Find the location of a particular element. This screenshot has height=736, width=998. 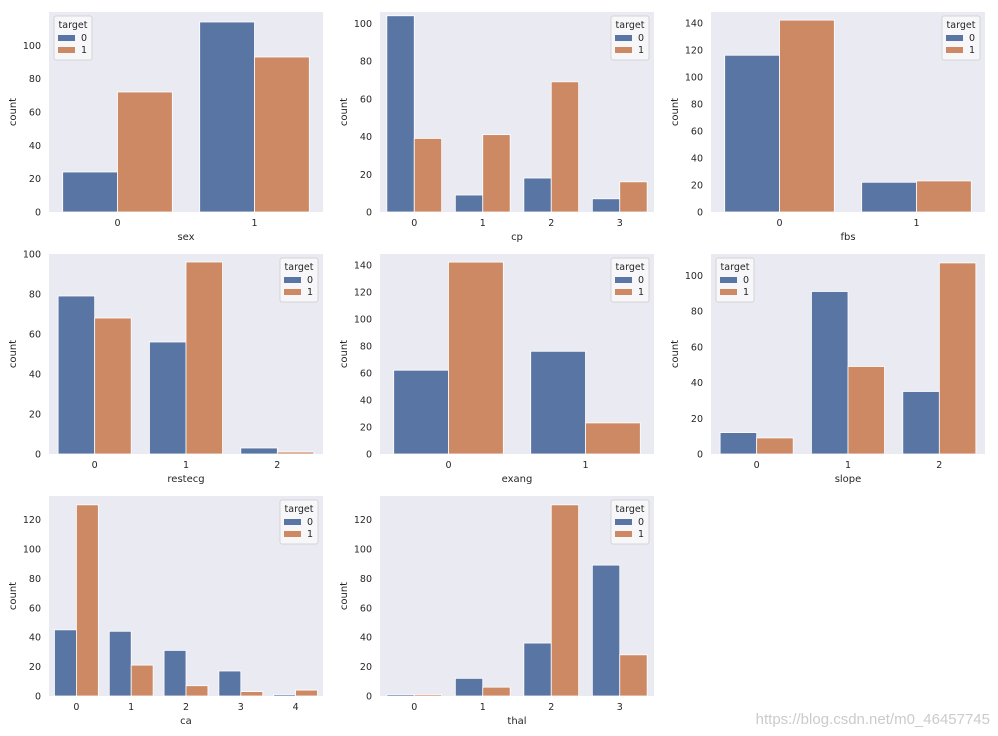

y-tick-label: 60 is located at coordinates (366, 373).